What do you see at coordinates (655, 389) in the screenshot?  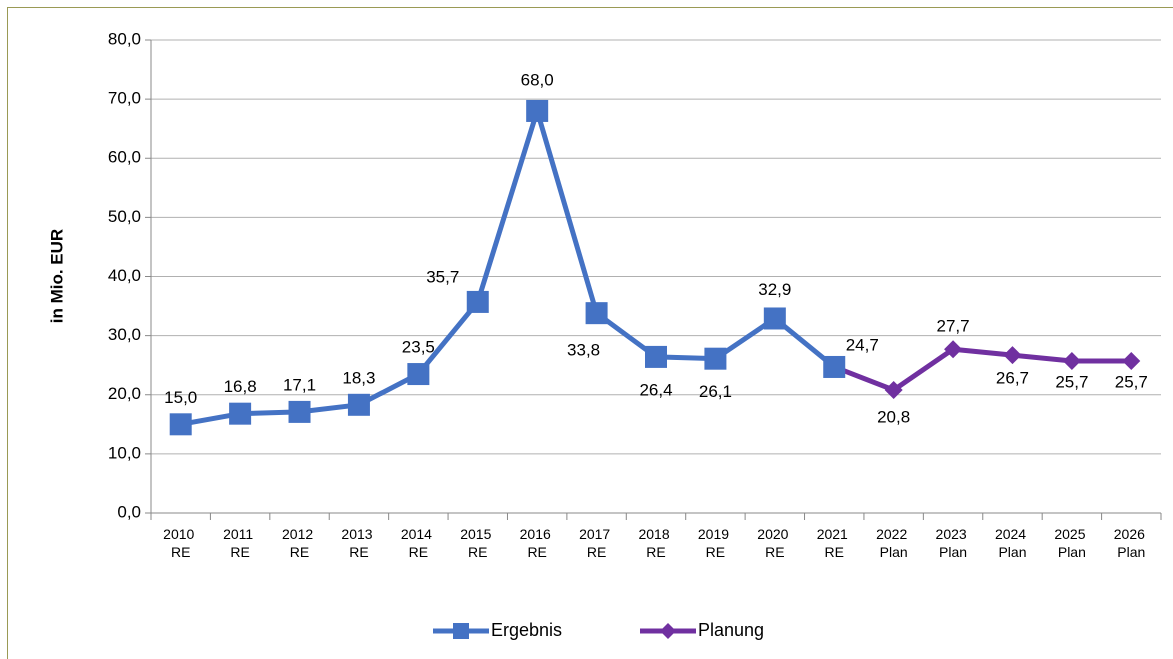 I see `data-label: 26,4` at bounding box center [655, 389].